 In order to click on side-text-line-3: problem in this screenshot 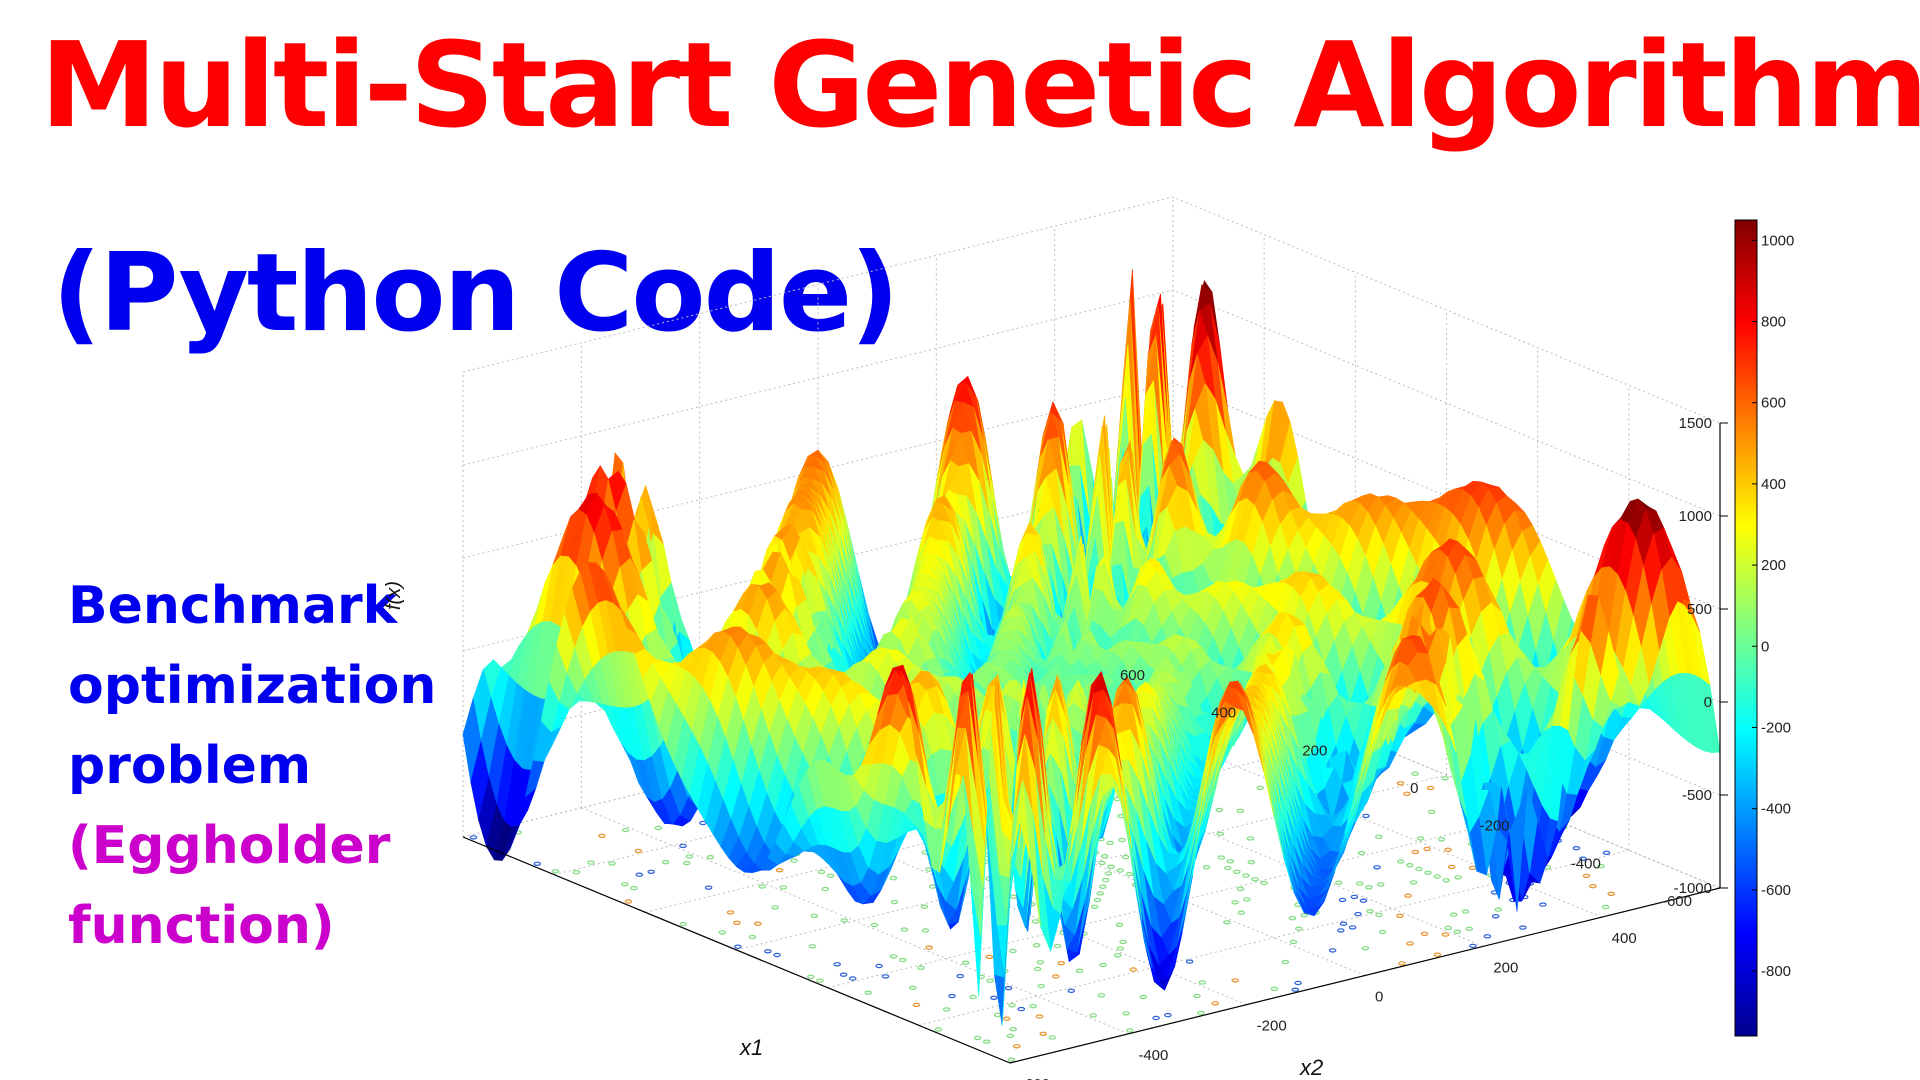, I will do `click(190, 766)`.